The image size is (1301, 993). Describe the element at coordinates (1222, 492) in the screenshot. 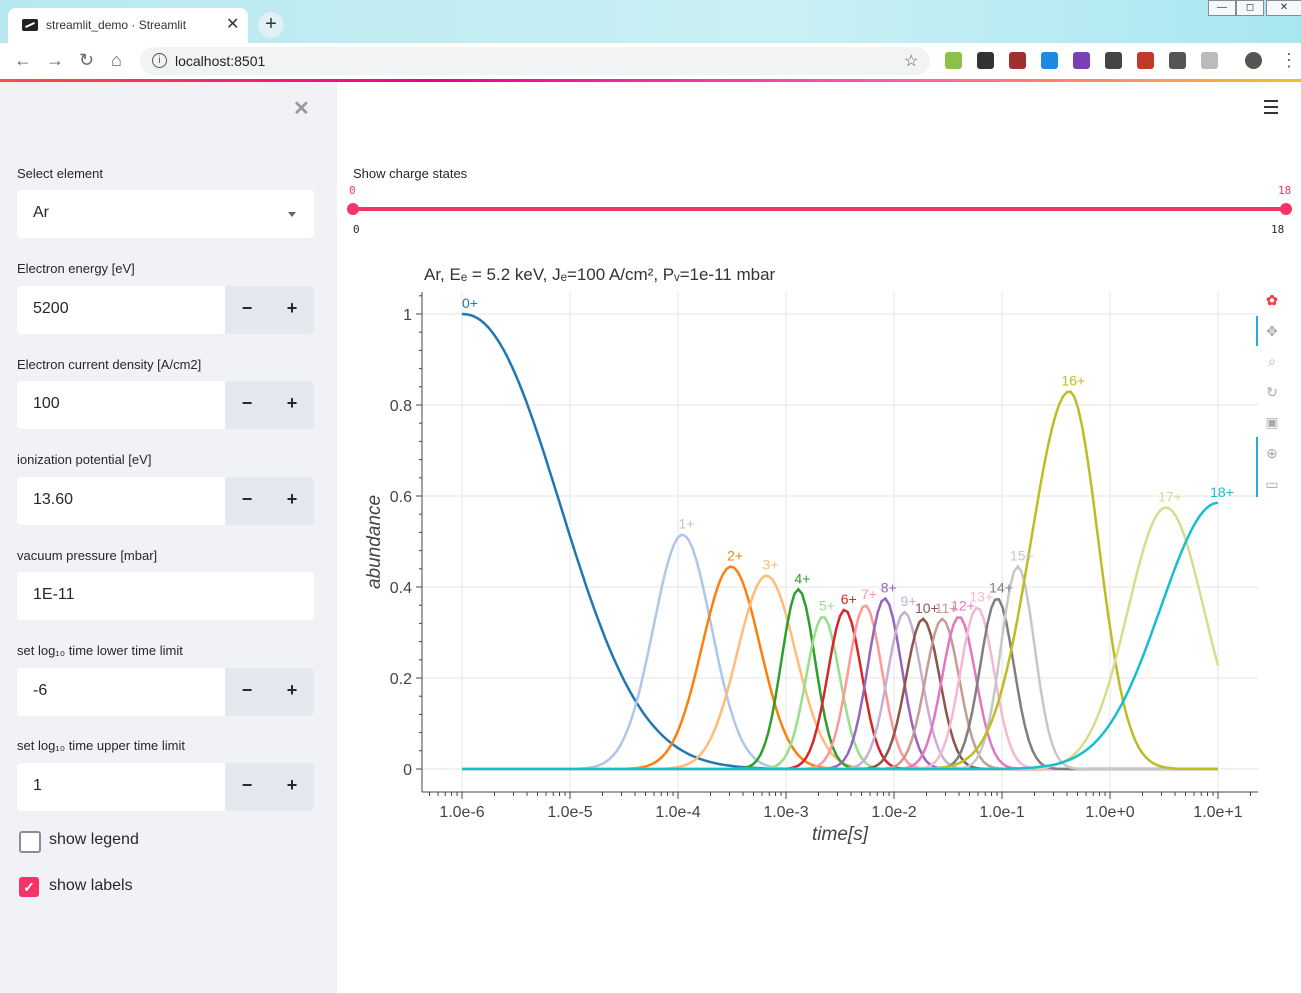

I see `series-label-18+: 18+` at that location.